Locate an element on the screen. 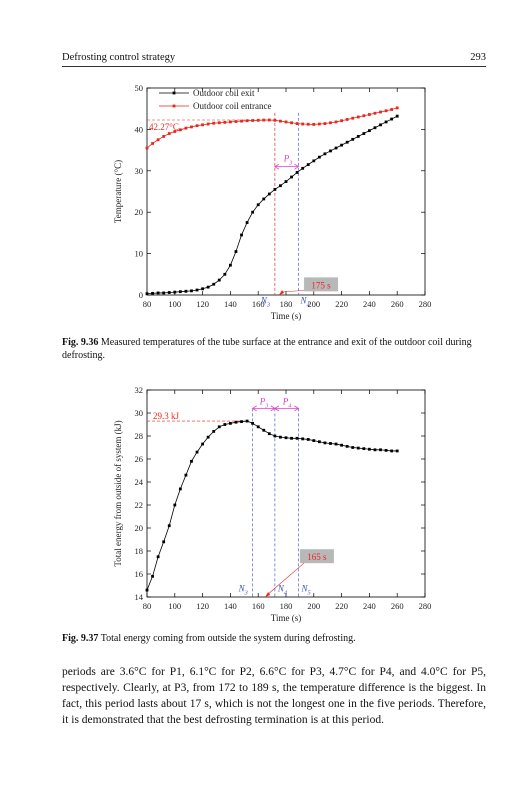 This screenshot has height=800, width=531. fig2-energy-line is located at coordinates (272, 505).